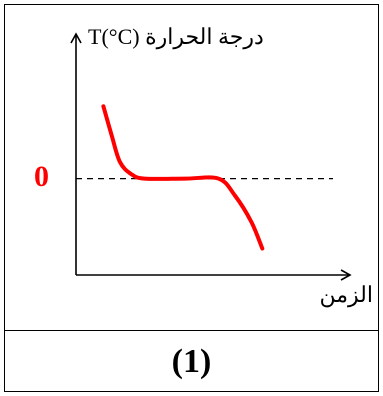 This screenshot has width=383, height=396. What do you see at coordinates (346, 294) in the screenshot?
I see `x-axis-label: الزمن` at bounding box center [346, 294].